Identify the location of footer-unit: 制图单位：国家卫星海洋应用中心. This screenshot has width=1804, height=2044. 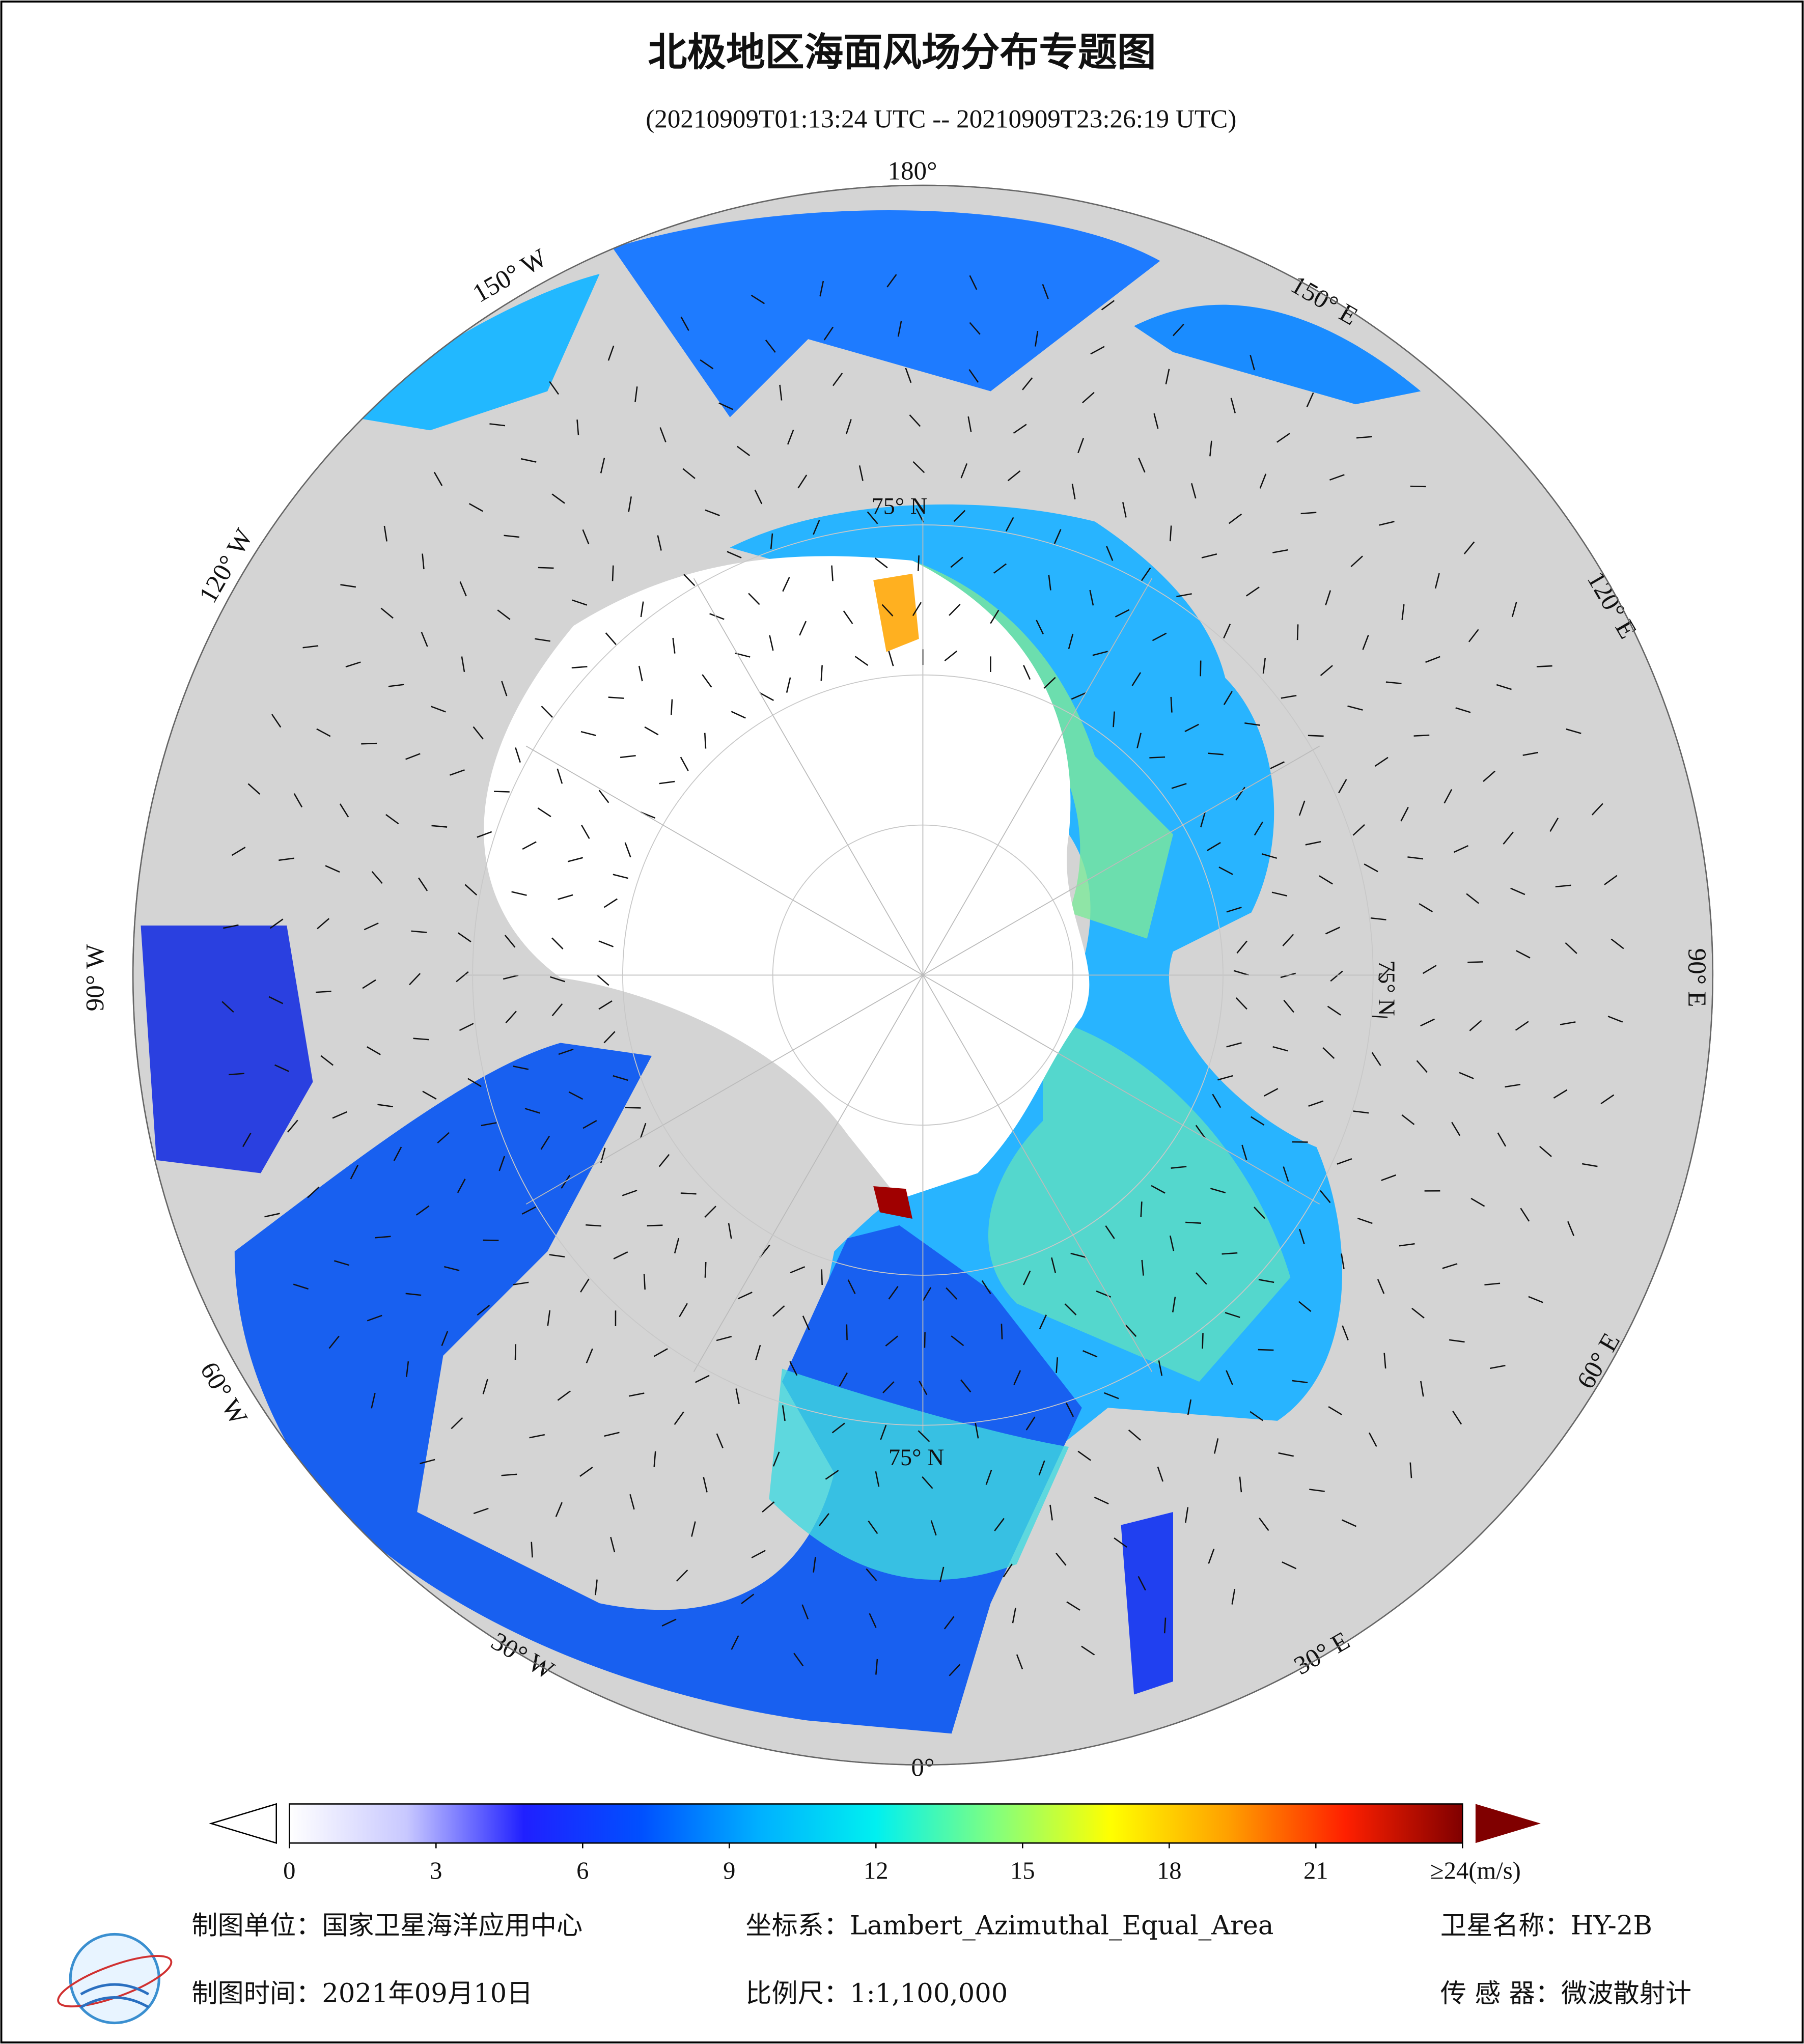
(386, 1926).